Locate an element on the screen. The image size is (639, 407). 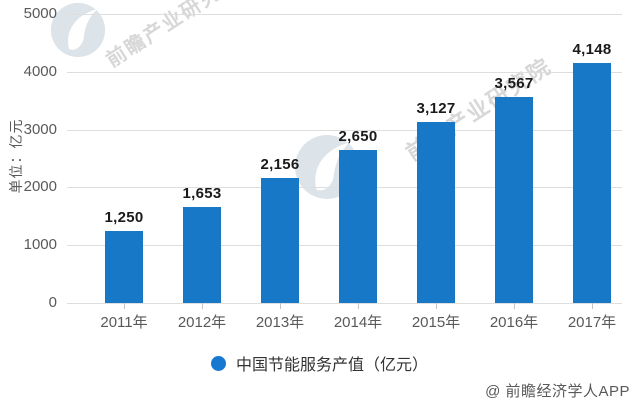
attribution: @ 前瞻经济学人APP is located at coordinates (557, 391).